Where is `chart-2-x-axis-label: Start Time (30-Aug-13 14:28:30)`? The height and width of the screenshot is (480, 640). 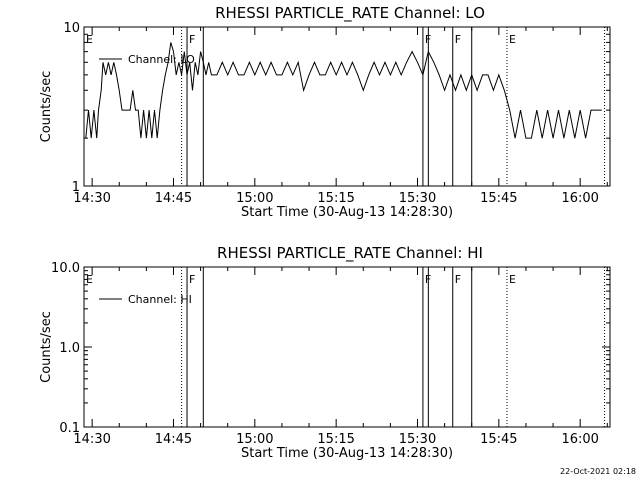 chart-2-x-axis-label: Start Time (30-Aug-13 14:28:30) is located at coordinates (347, 453).